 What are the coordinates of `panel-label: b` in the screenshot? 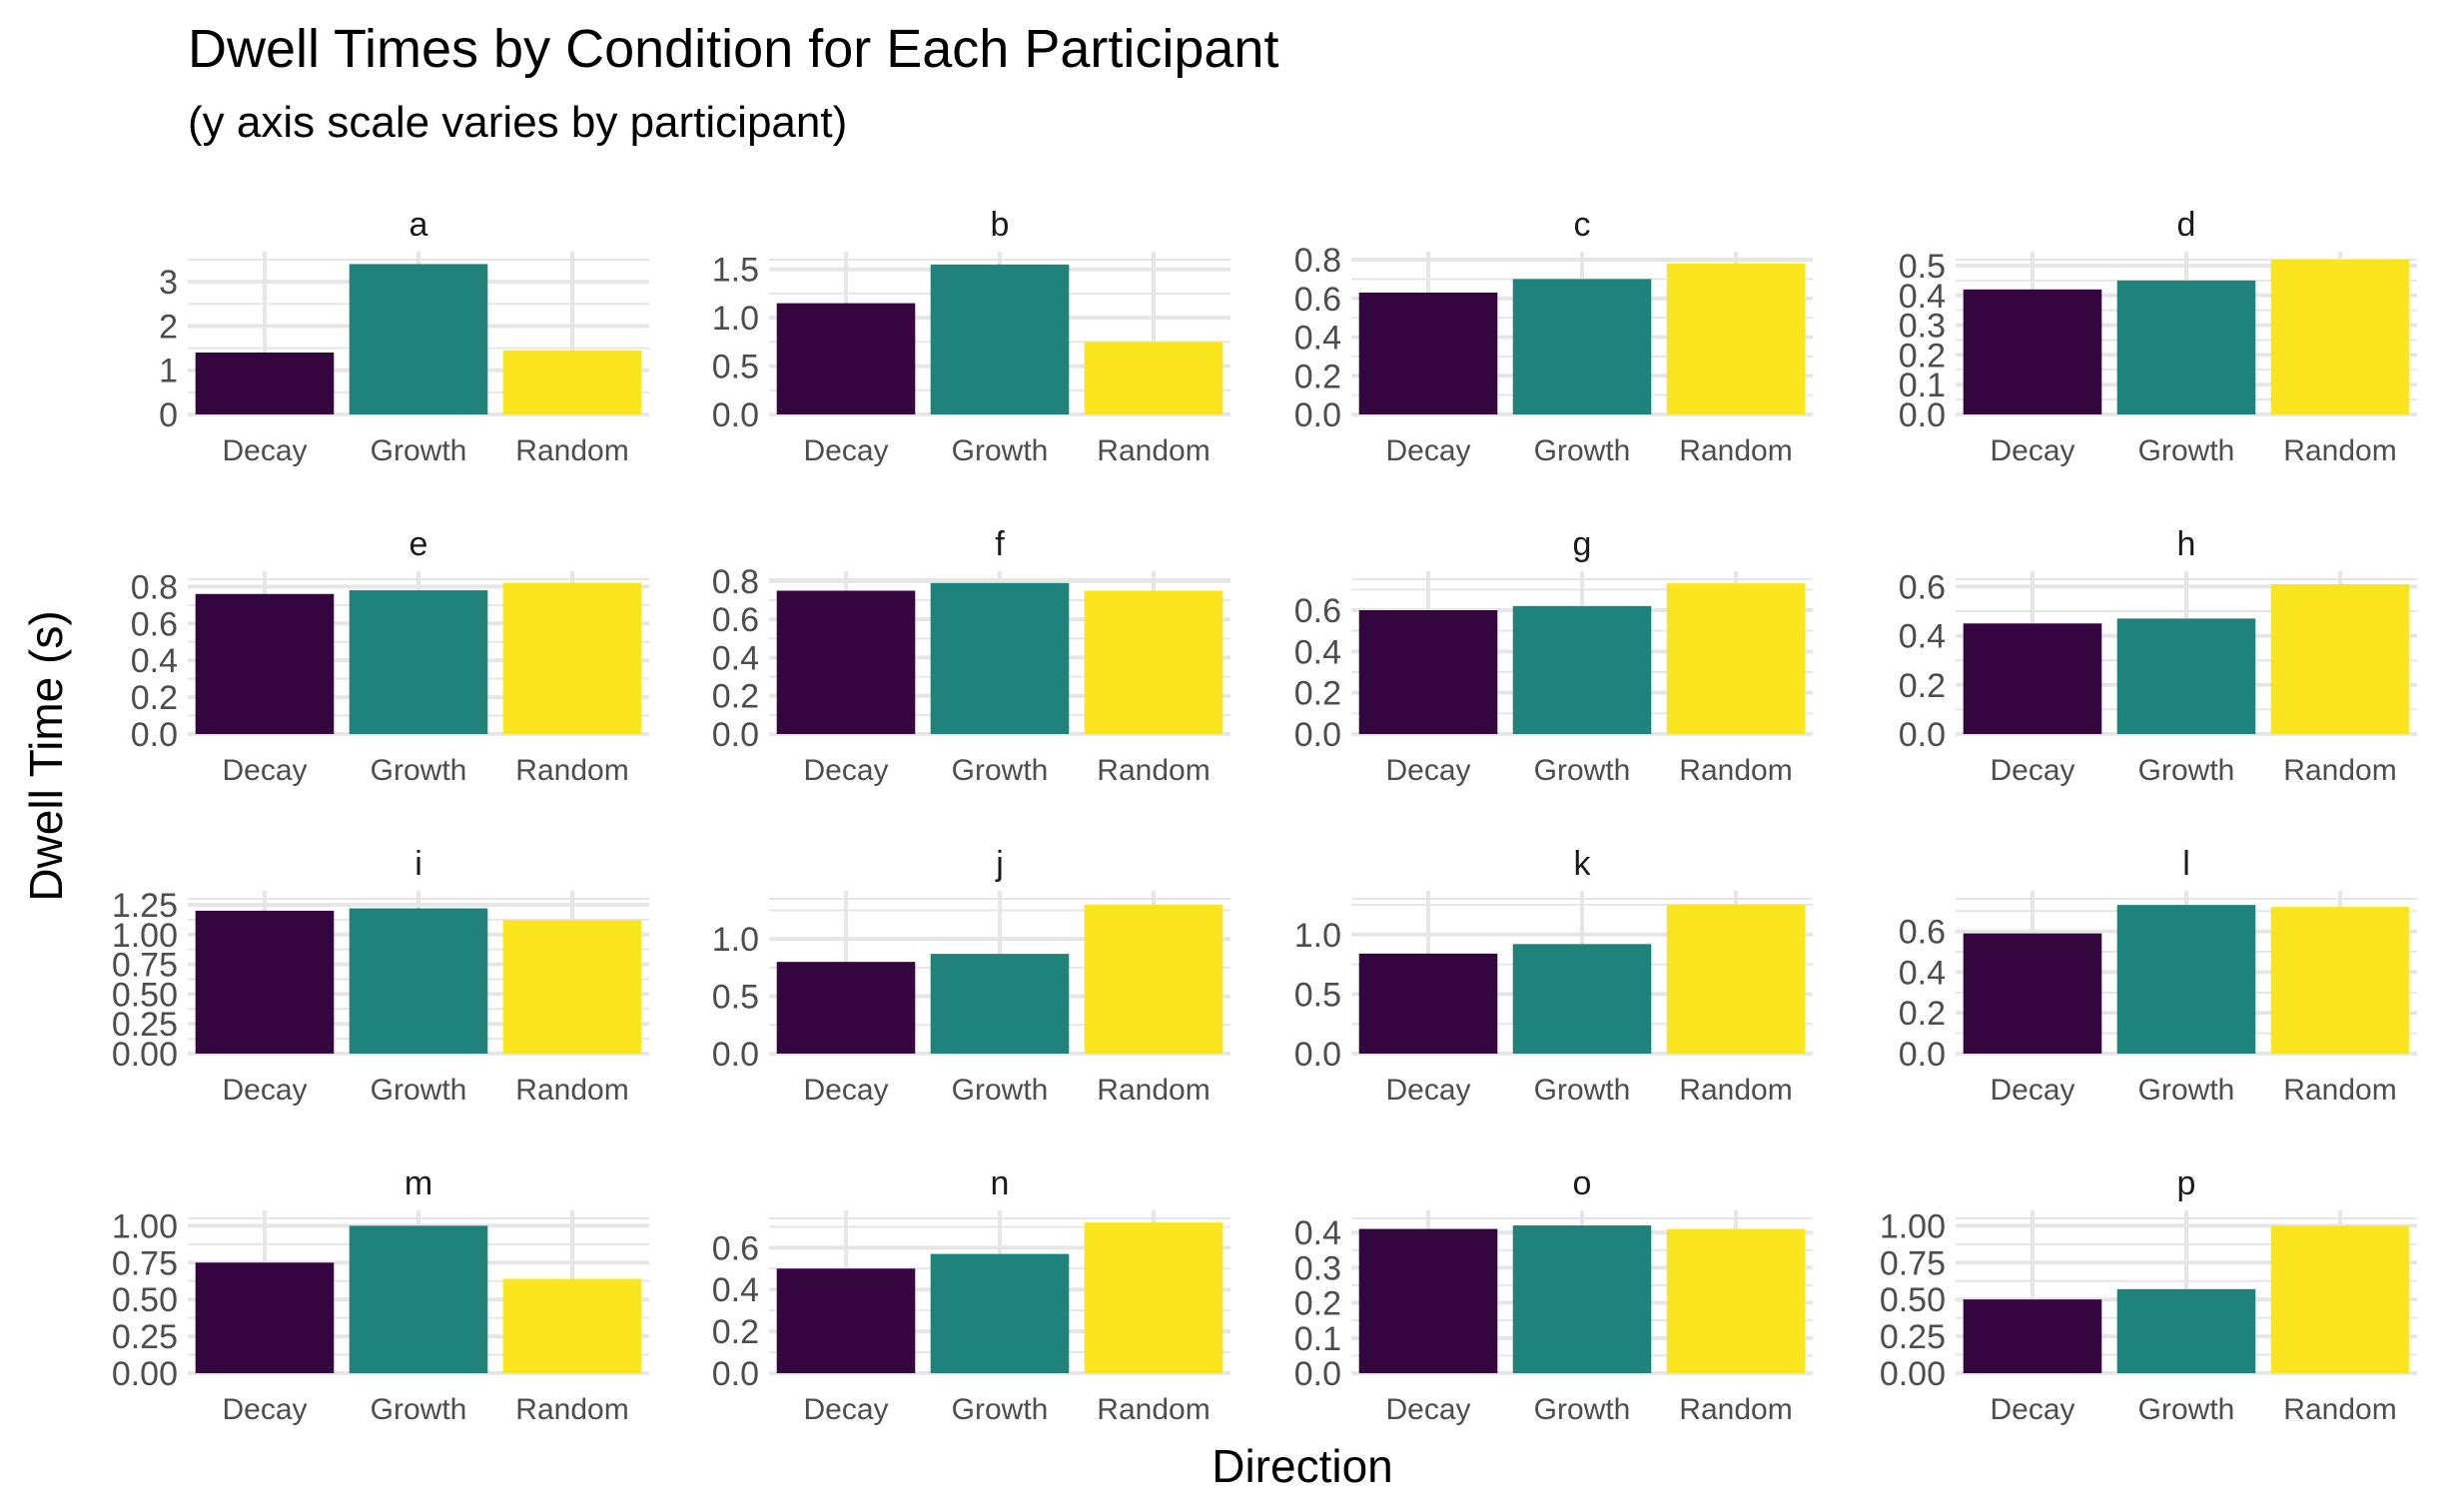 It's located at (1000, 225).